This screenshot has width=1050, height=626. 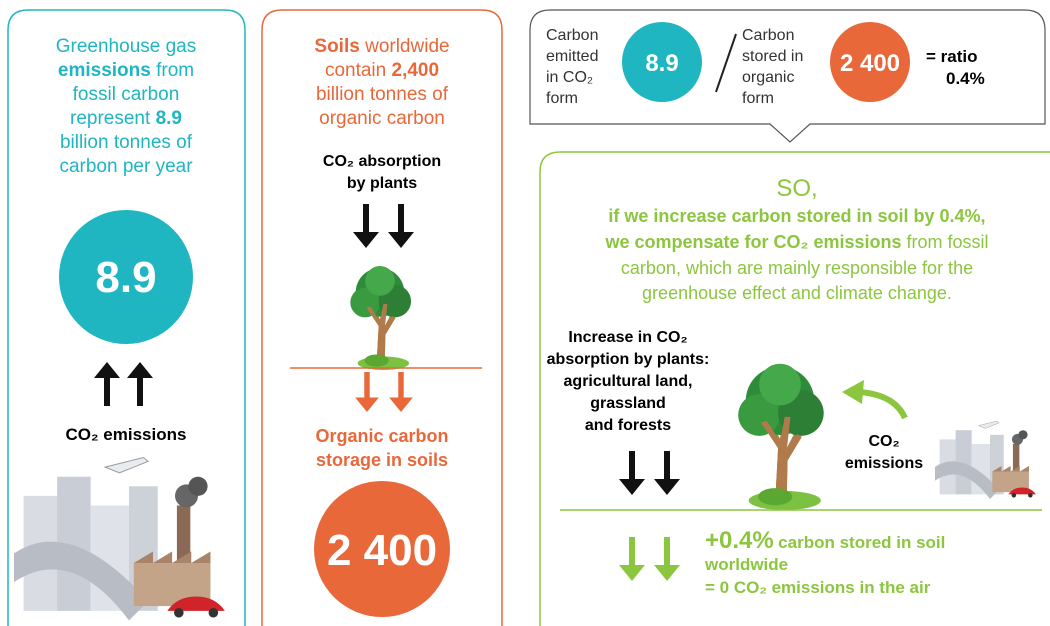 I want to click on soils-circle, so click(x=382, y=549).